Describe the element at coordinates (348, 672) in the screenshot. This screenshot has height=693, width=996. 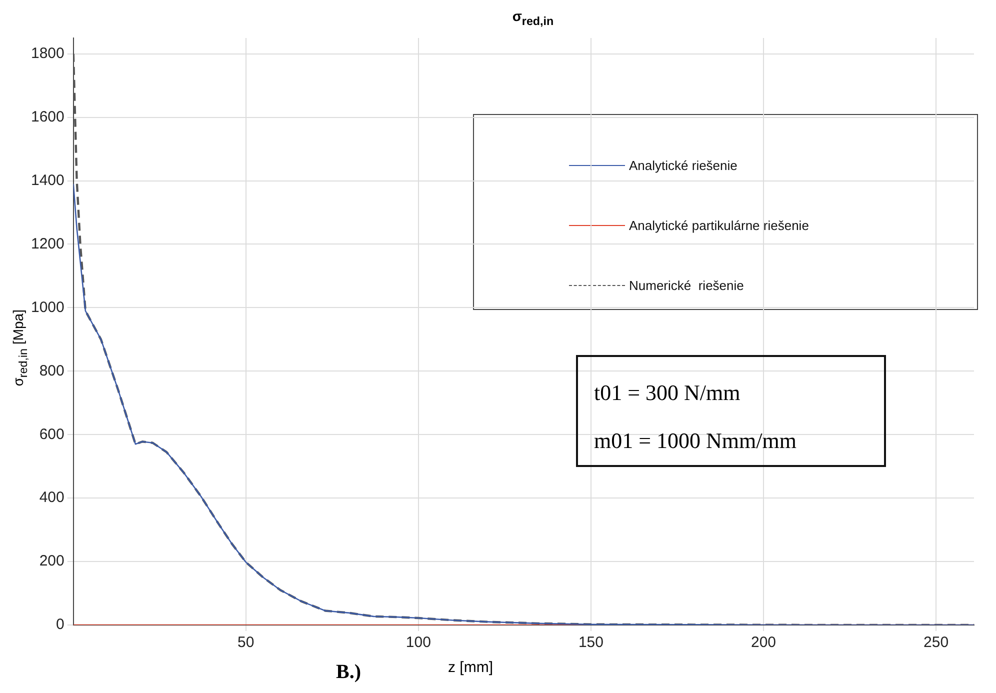
I see `text: B.)` at that location.